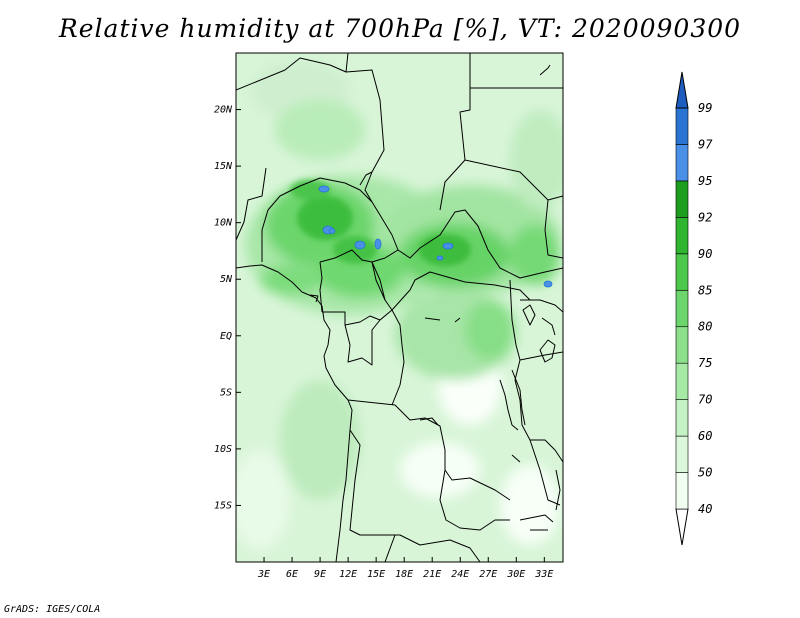  What do you see at coordinates (705, 327) in the screenshot?
I see `colorbar-label: 80` at bounding box center [705, 327].